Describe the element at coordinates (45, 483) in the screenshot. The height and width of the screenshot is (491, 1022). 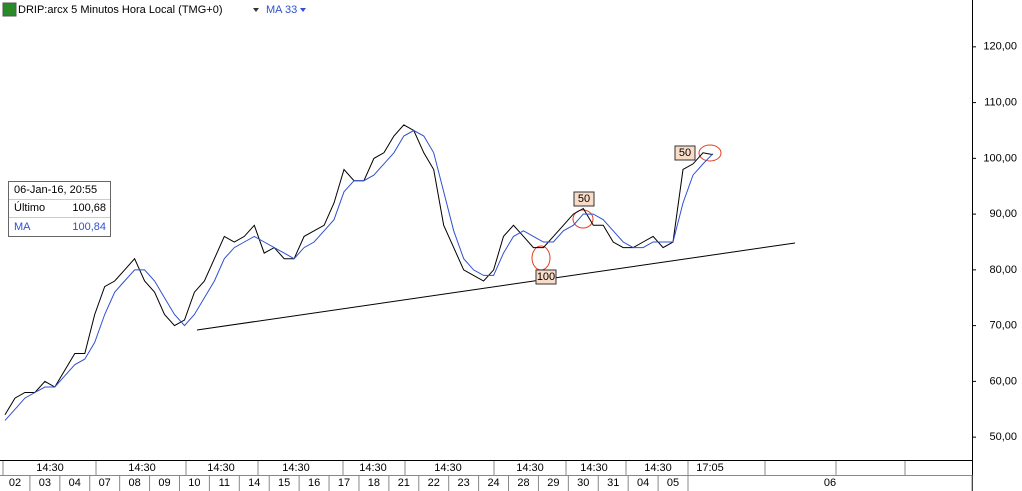
I see `x-tick-label: 03` at that location.